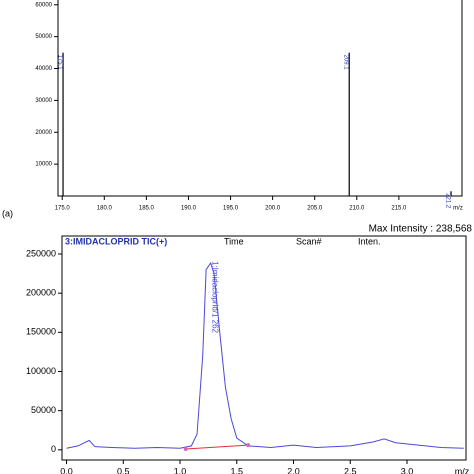 This screenshot has height=474, width=474. I want to click on x-tick-label: 175.0, so click(63, 209).